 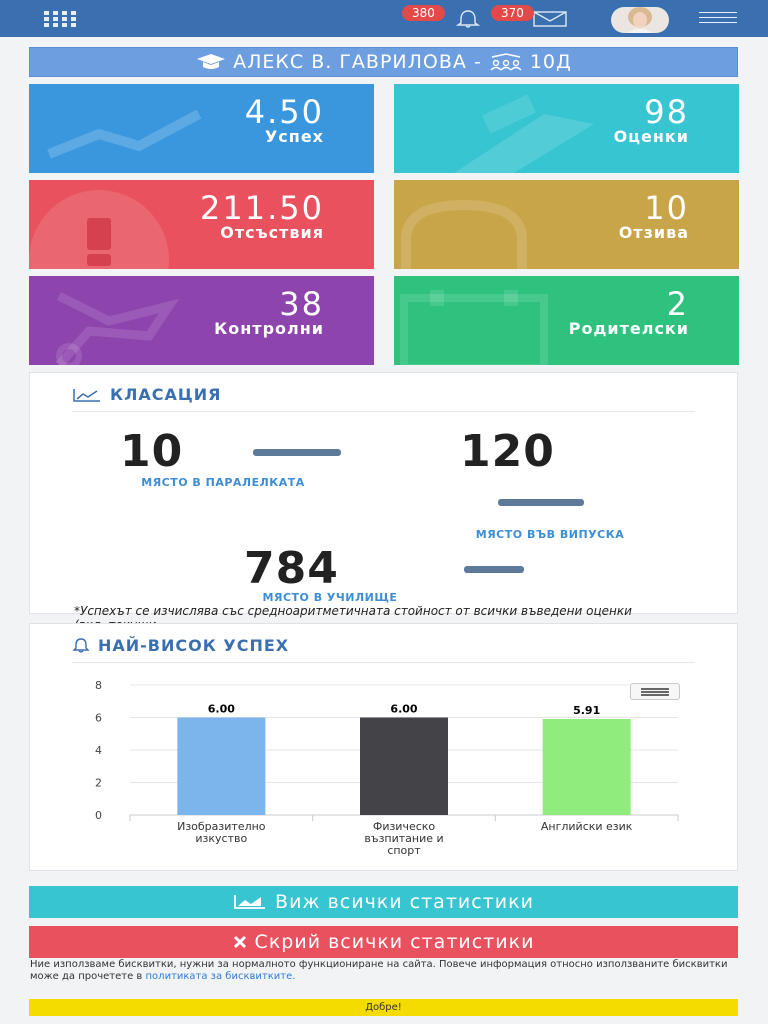 I want to click on class-icon, so click(x=506, y=62).